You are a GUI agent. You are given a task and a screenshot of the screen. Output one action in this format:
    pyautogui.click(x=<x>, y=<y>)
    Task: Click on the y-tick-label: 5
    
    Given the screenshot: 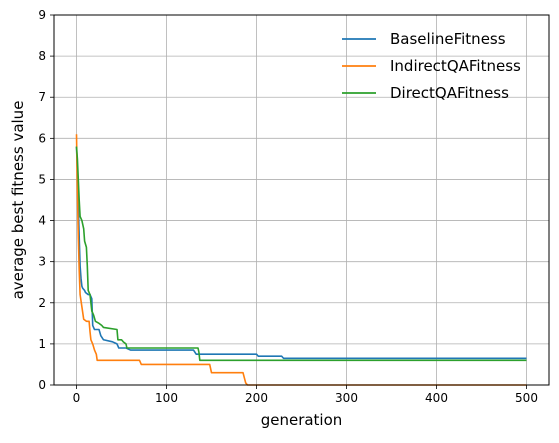 What is the action you would take?
    pyautogui.click(x=42, y=179)
    